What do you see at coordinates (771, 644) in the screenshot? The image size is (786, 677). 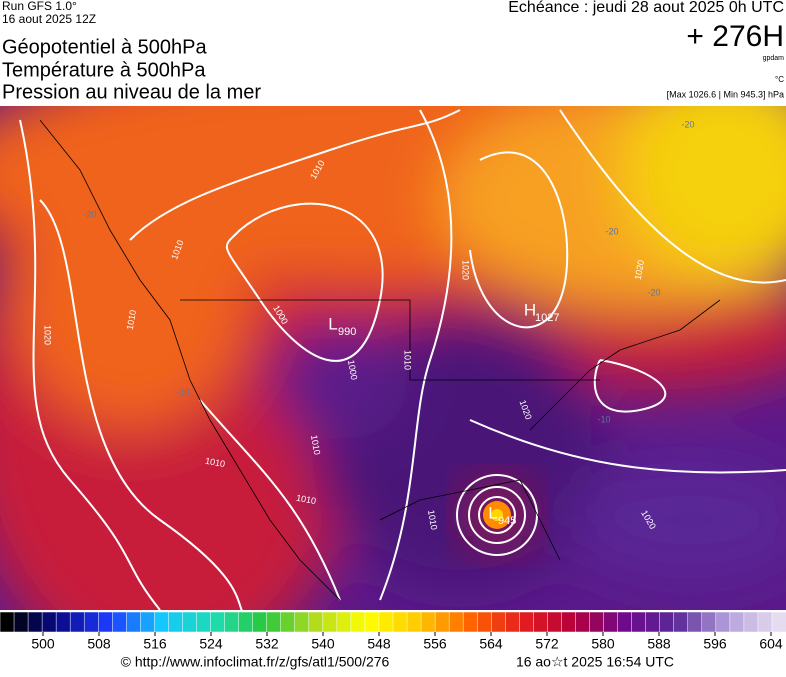 I see `colorbar-label: 604` at bounding box center [771, 644].